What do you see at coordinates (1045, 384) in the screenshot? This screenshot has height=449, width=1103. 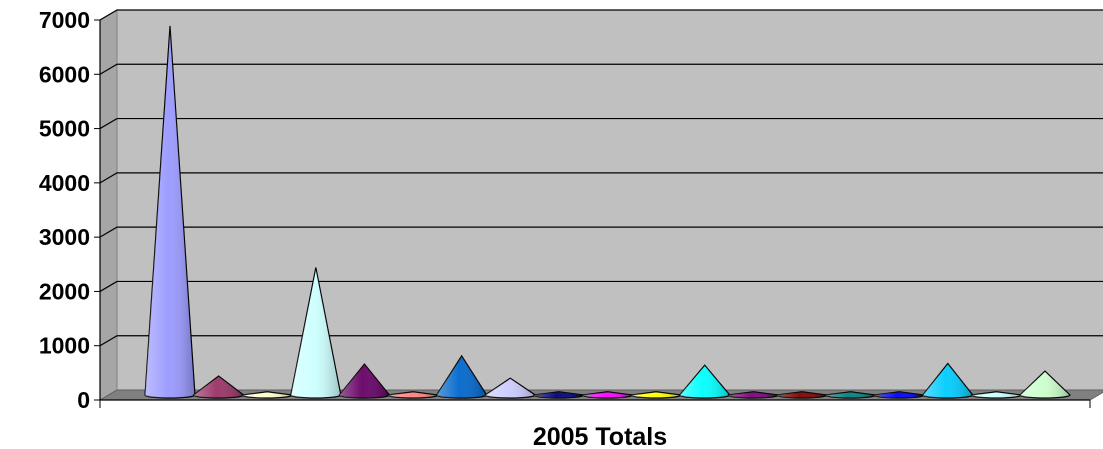 I see `cone-bar` at bounding box center [1045, 384].